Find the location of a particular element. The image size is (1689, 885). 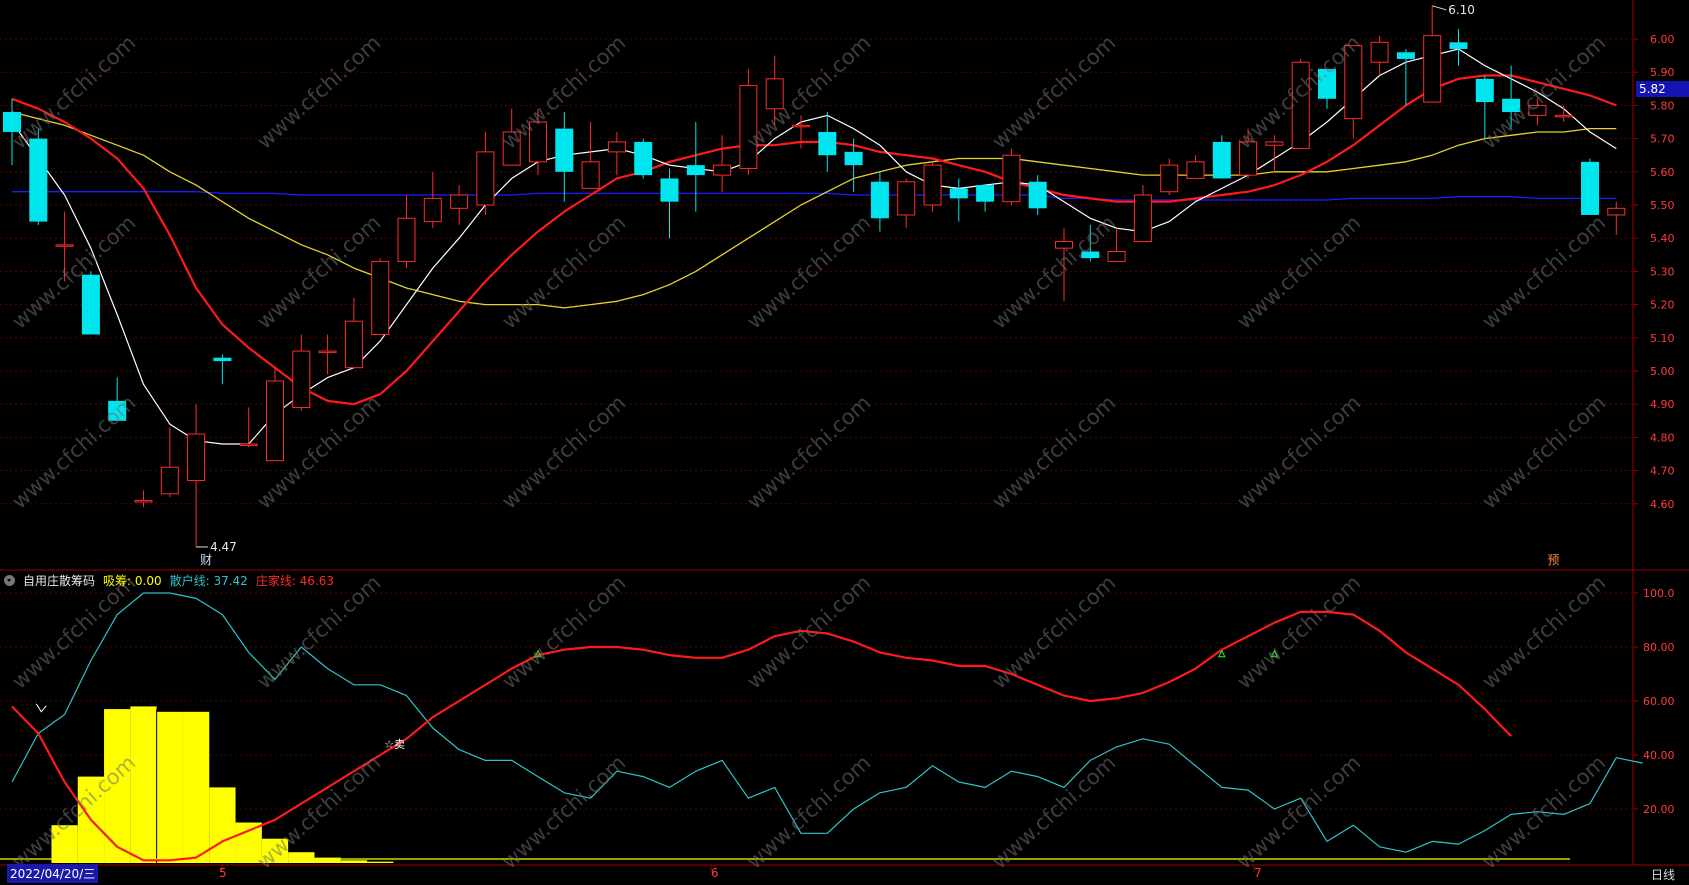

month-label-7: 7 is located at coordinates (1258, 873).